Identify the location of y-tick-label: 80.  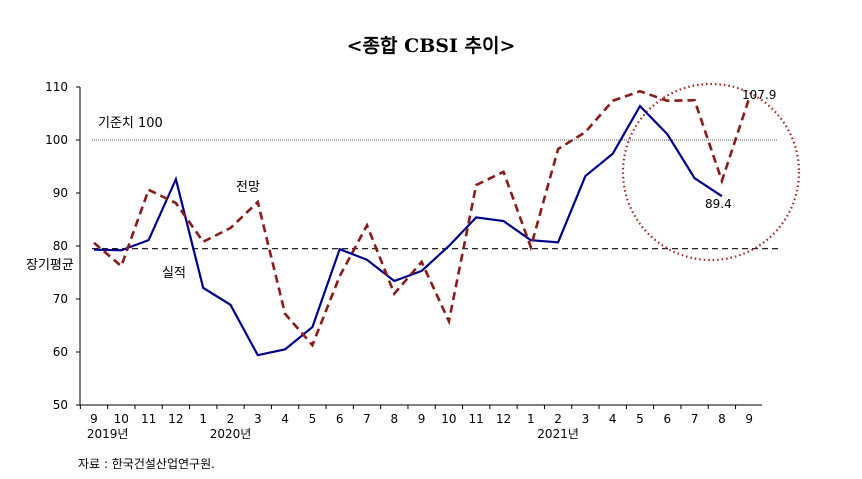
(60, 246).